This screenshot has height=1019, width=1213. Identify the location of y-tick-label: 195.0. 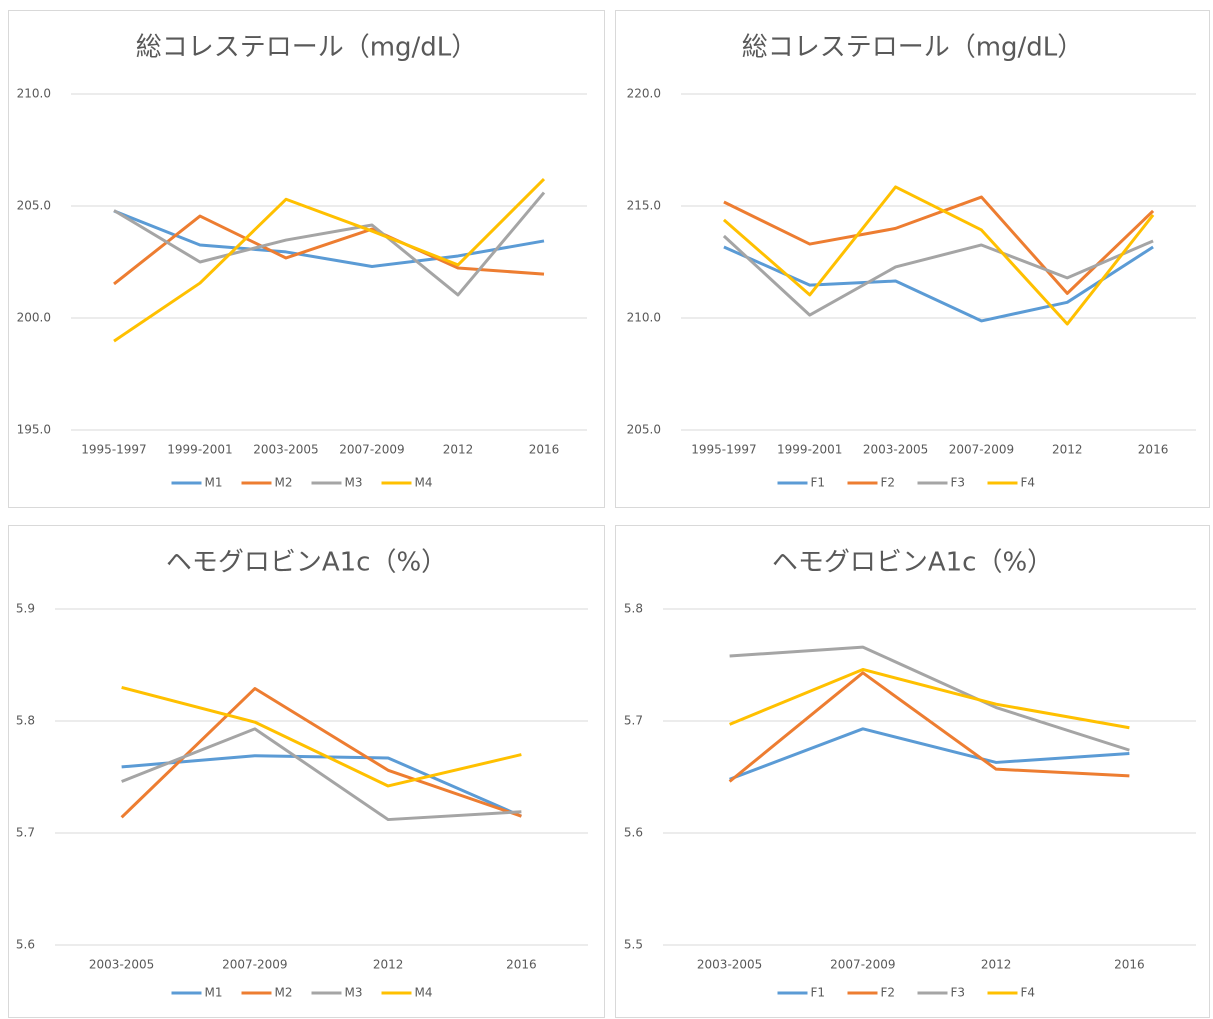
(34, 430).